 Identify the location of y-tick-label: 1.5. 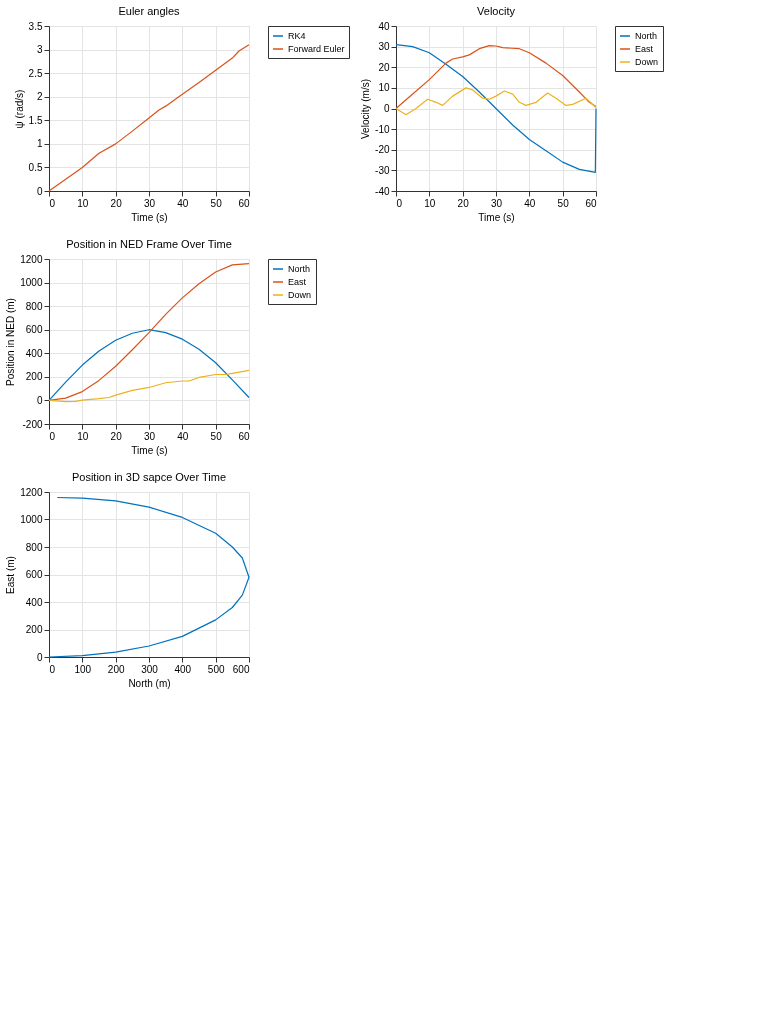
(35, 120).